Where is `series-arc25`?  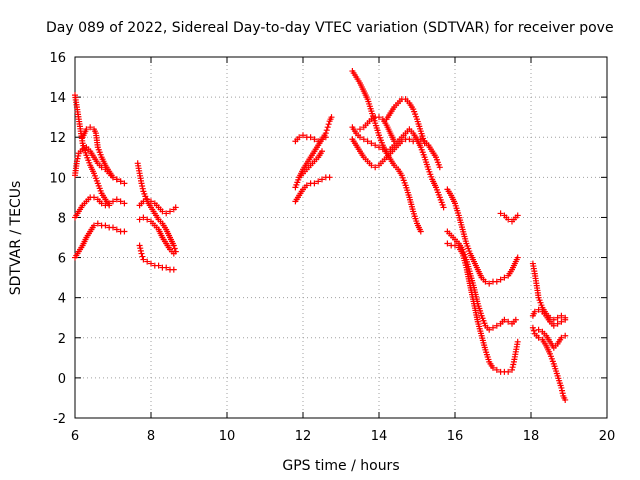 series-arc25 is located at coordinates (549, 363).